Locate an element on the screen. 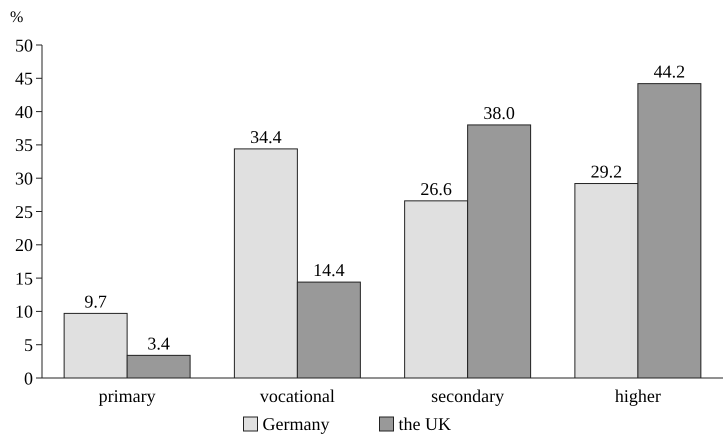 This screenshot has width=727, height=440. y-tick-label: 35 is located at coordinates (24, 145).